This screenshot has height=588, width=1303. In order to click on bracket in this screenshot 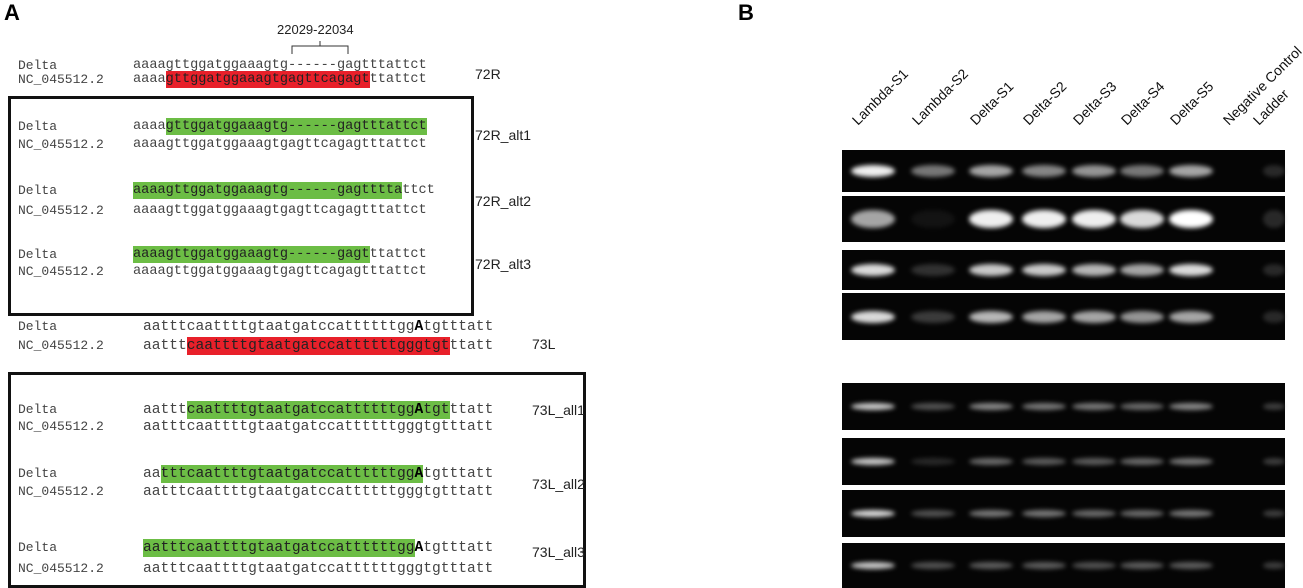, I will do `click(320, 47)`.